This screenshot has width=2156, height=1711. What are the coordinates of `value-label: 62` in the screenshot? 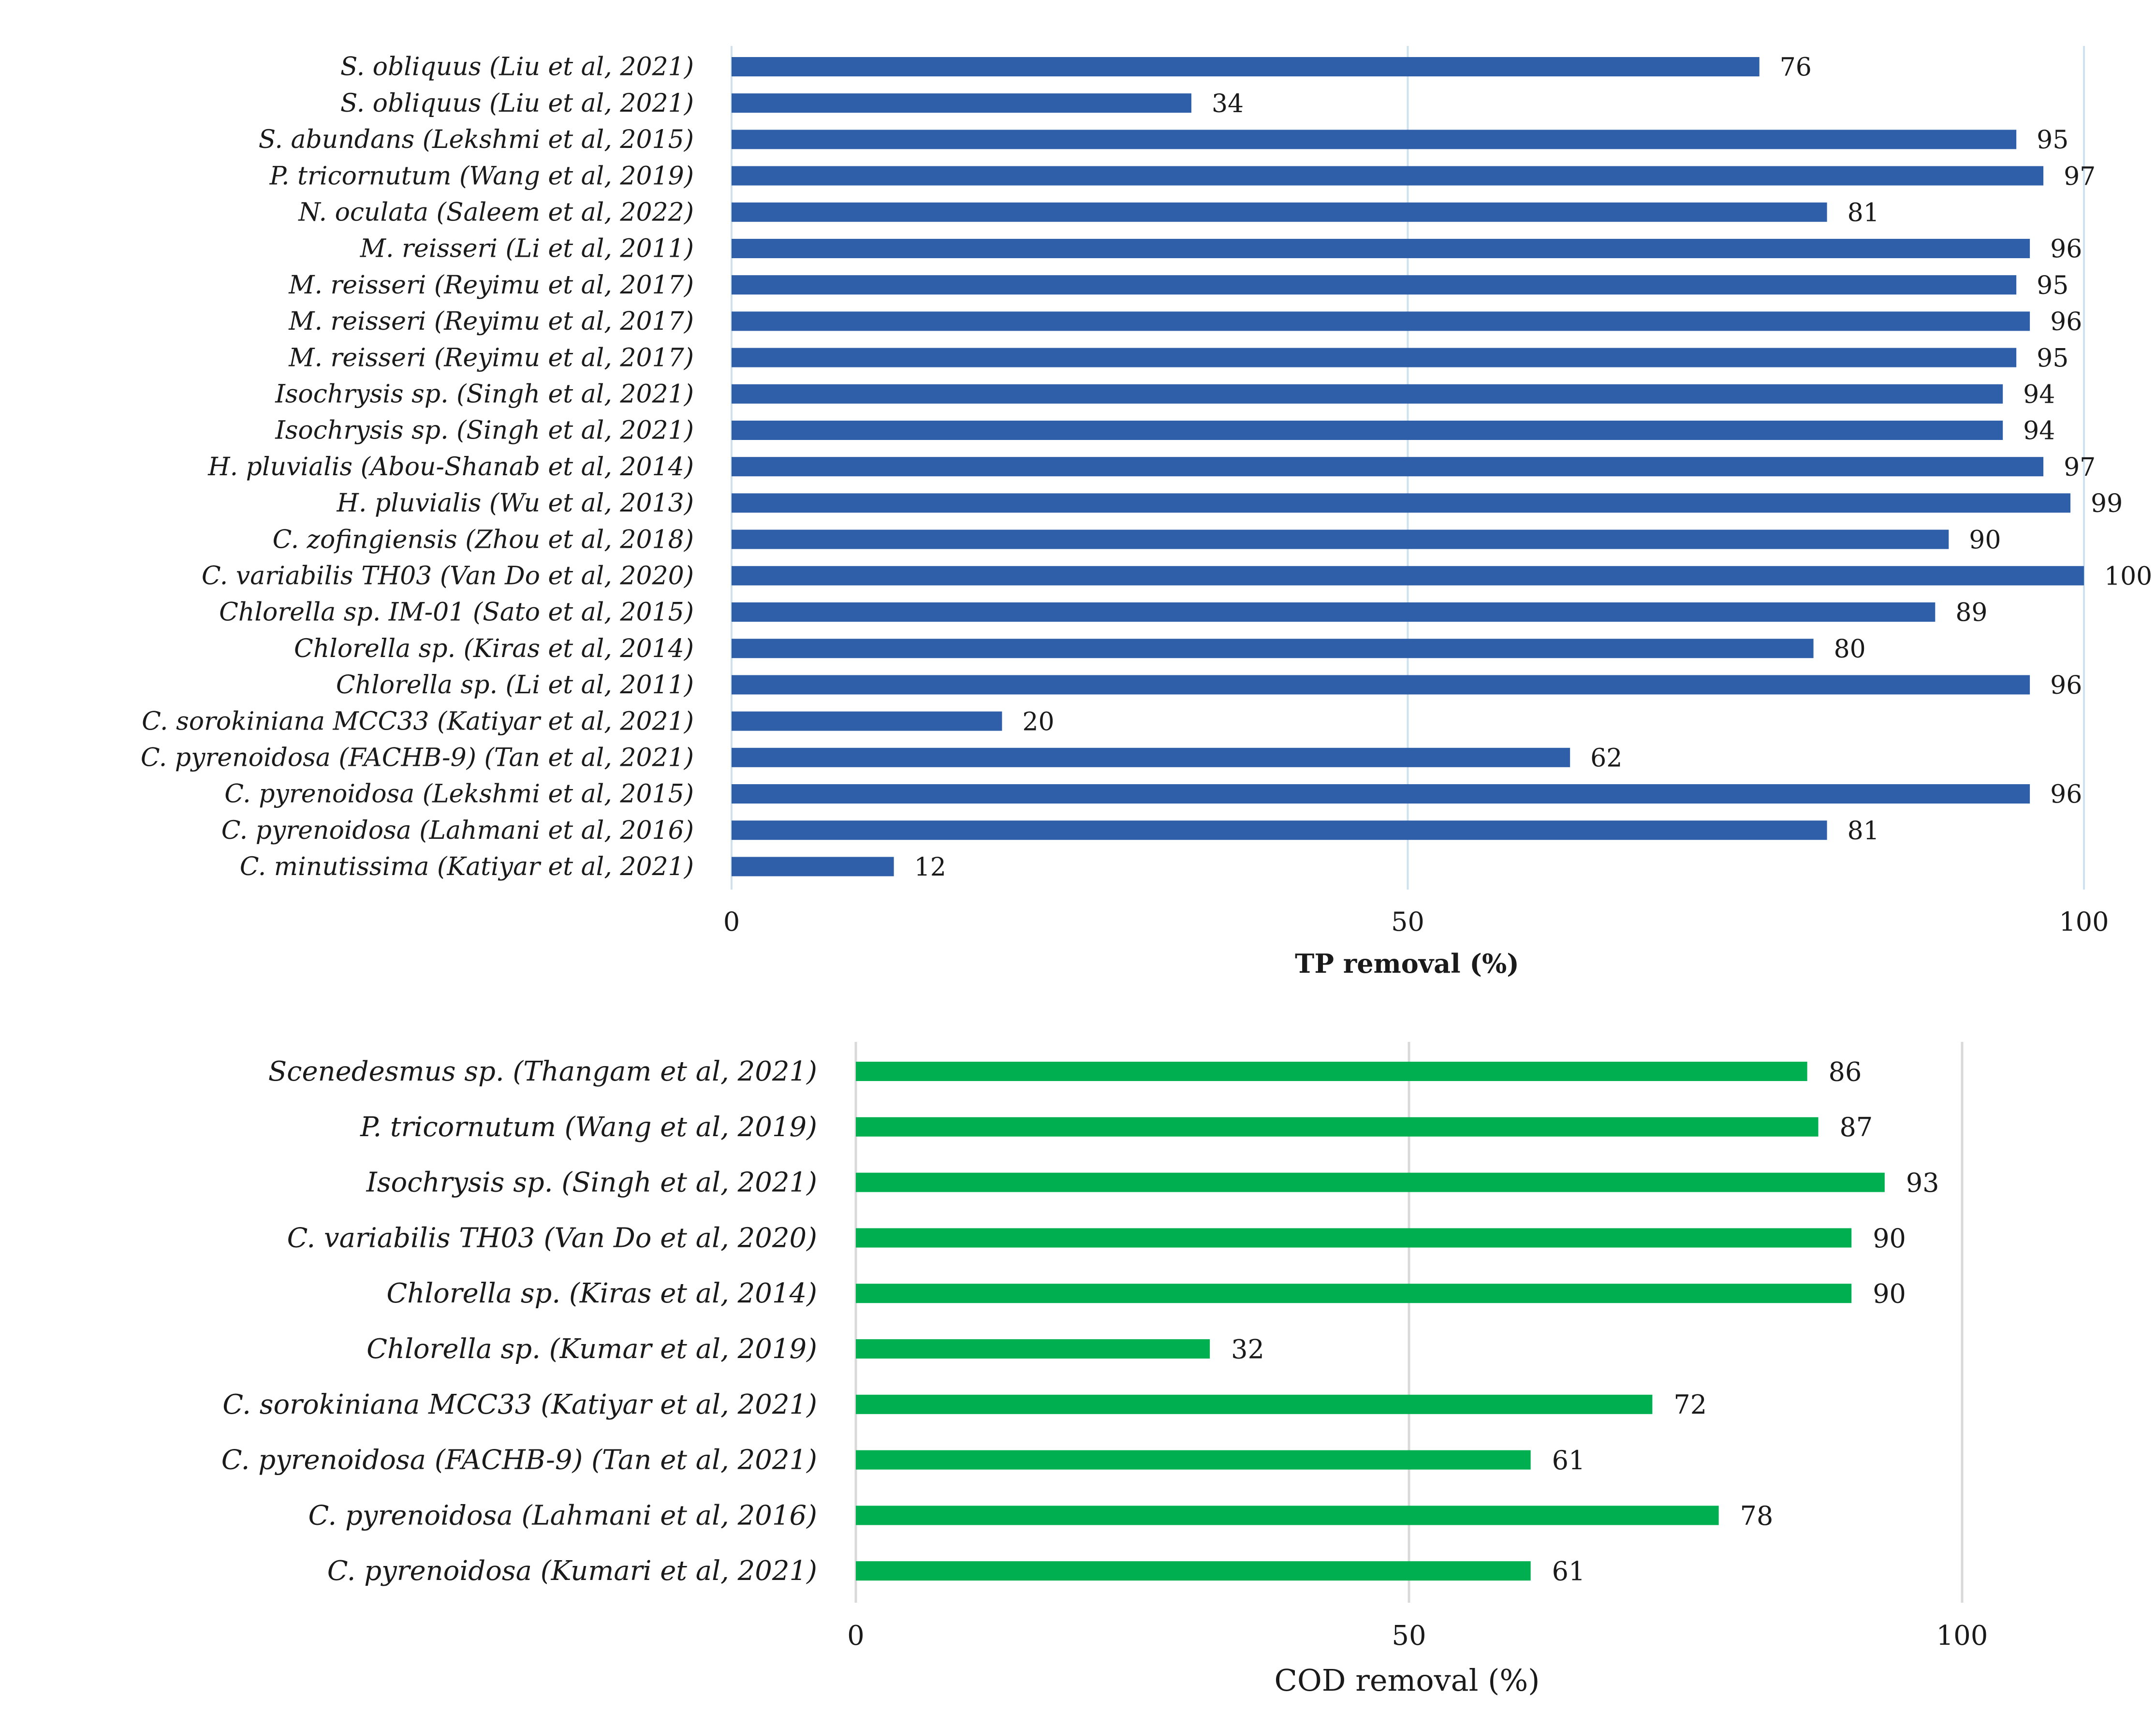 It's located at (1606, 758).